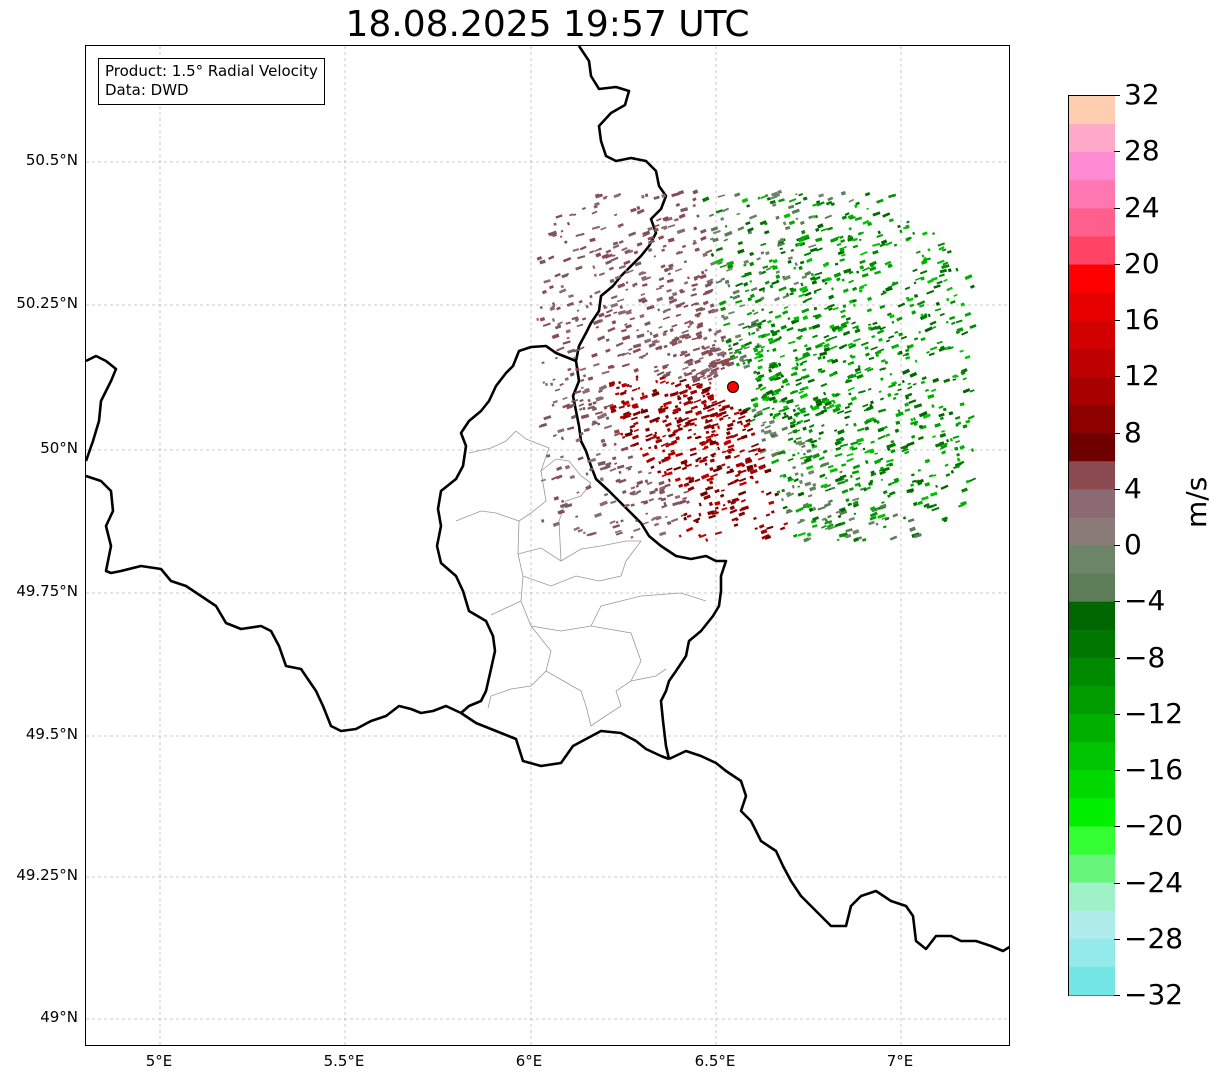  I want to click on radar-site-marker, so click(733, 387).